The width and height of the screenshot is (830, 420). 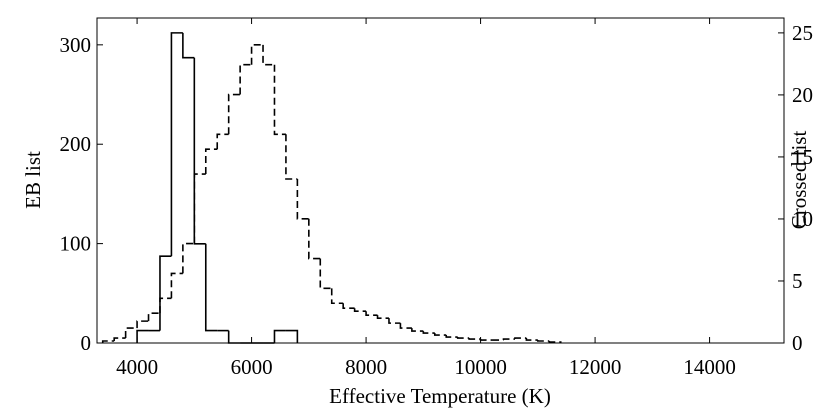 What do you see at coordinates (802, 219) in the screenshot?
I see `y2-tick-label: 10` at bounding box center [802, 219].